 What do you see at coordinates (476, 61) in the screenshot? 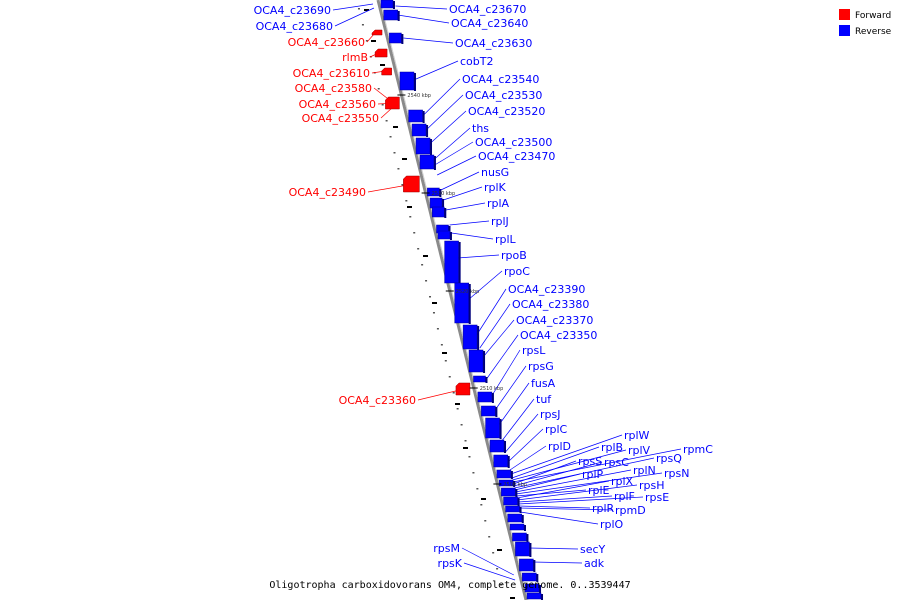
I see `gene-label-cobt2: cobT2` at bounding box center [476, 61].